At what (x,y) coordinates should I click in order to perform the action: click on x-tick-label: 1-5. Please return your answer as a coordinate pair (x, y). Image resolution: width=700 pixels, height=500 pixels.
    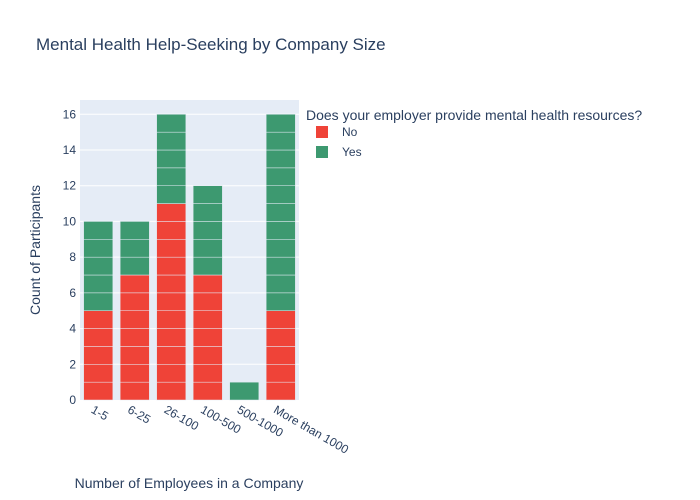
    Looking at the image, I should click on (100, 412).